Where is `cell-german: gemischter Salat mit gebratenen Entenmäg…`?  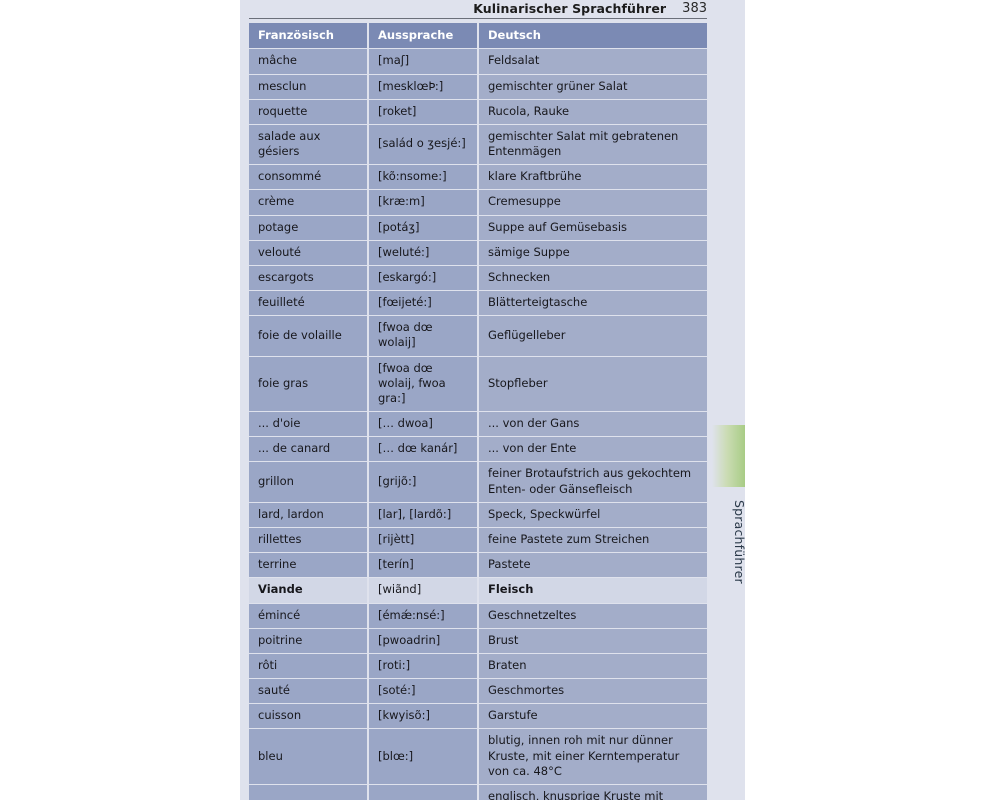 cell-german: gemischter Salat mit gebratenen Entenmäg… is located at coordinates (592, 145).